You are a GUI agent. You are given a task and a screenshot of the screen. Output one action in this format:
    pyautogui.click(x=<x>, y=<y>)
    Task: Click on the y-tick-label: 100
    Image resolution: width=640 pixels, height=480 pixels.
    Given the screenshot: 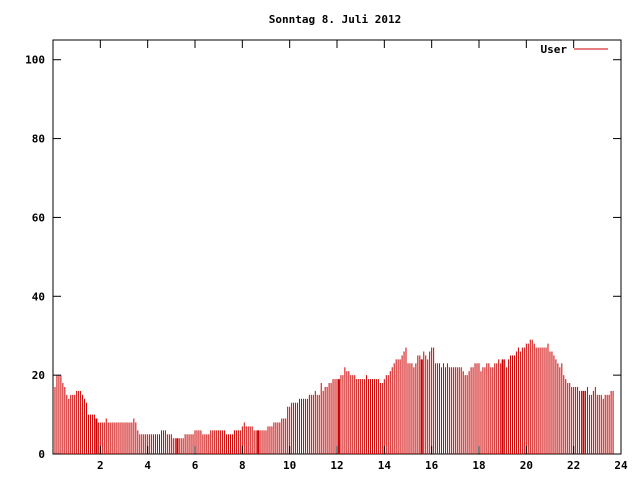 What is the action you would take?
    pyautogui.click(x=35, y=60)
    